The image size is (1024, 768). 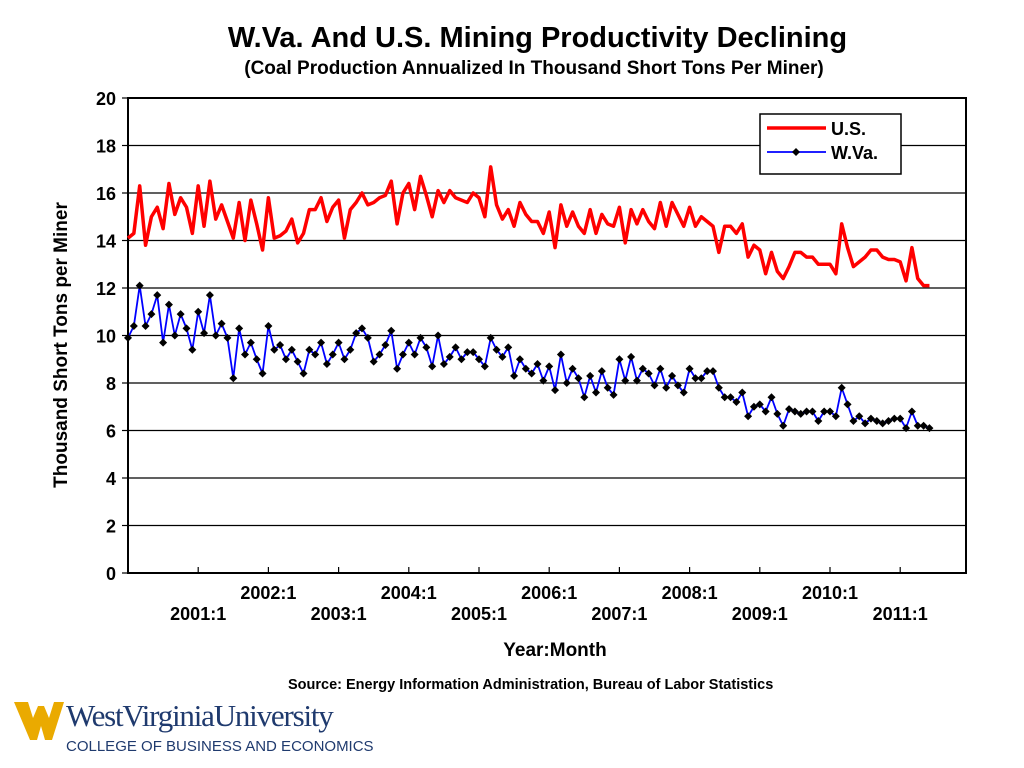 What do you see at coordinates (760, 614) in the screenshot?
I see `x-tick-label: 2009:1` at bounding box center [760, 614].